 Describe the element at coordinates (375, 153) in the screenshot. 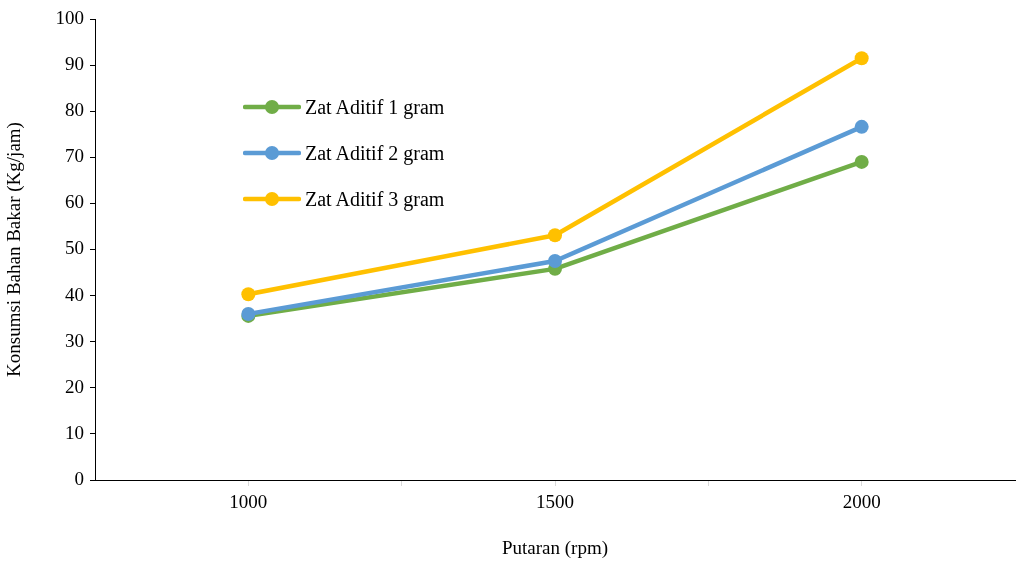

I see `legend-label: Zat Aditif 2 gram` at that location.